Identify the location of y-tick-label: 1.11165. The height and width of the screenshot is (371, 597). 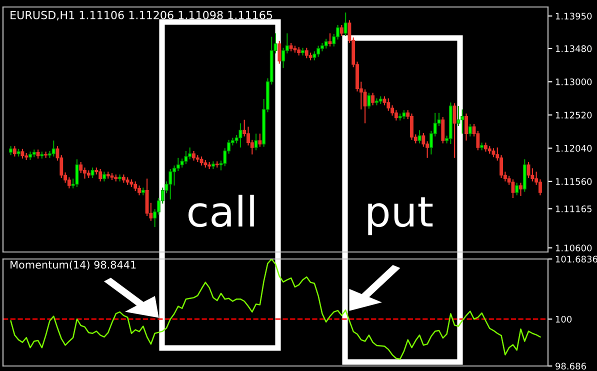
(574, 208).